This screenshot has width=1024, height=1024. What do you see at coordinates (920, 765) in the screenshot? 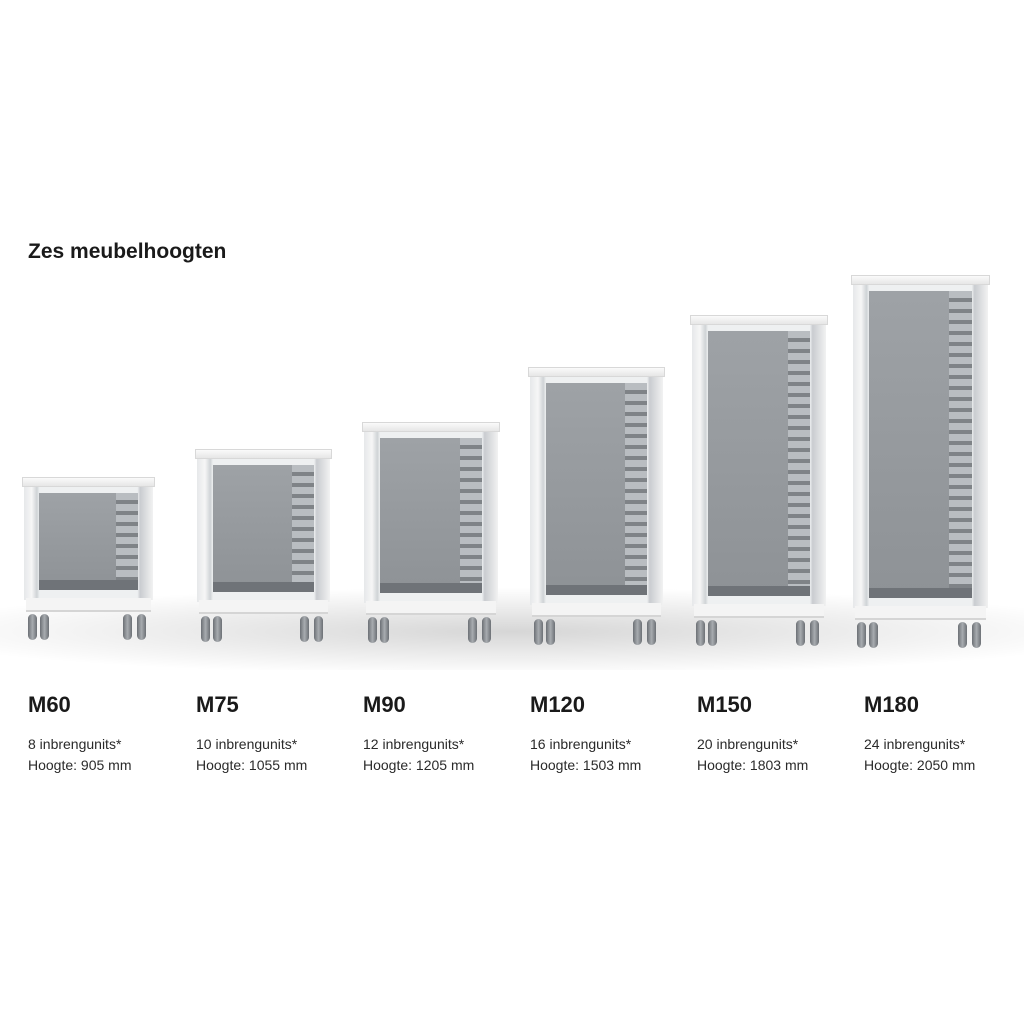
I see `height-text: Hoogte: 2050 mm` at bounding box center [920, 765].